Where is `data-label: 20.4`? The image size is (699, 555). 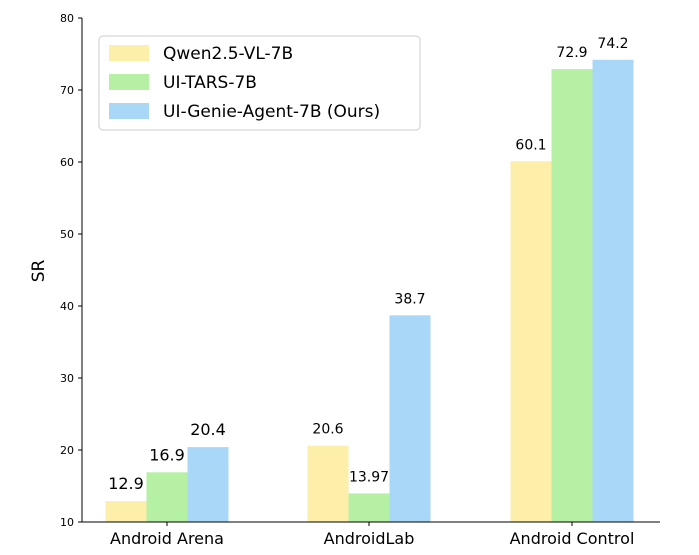
data-label: 20.4 is located at coordinates (208, 429).